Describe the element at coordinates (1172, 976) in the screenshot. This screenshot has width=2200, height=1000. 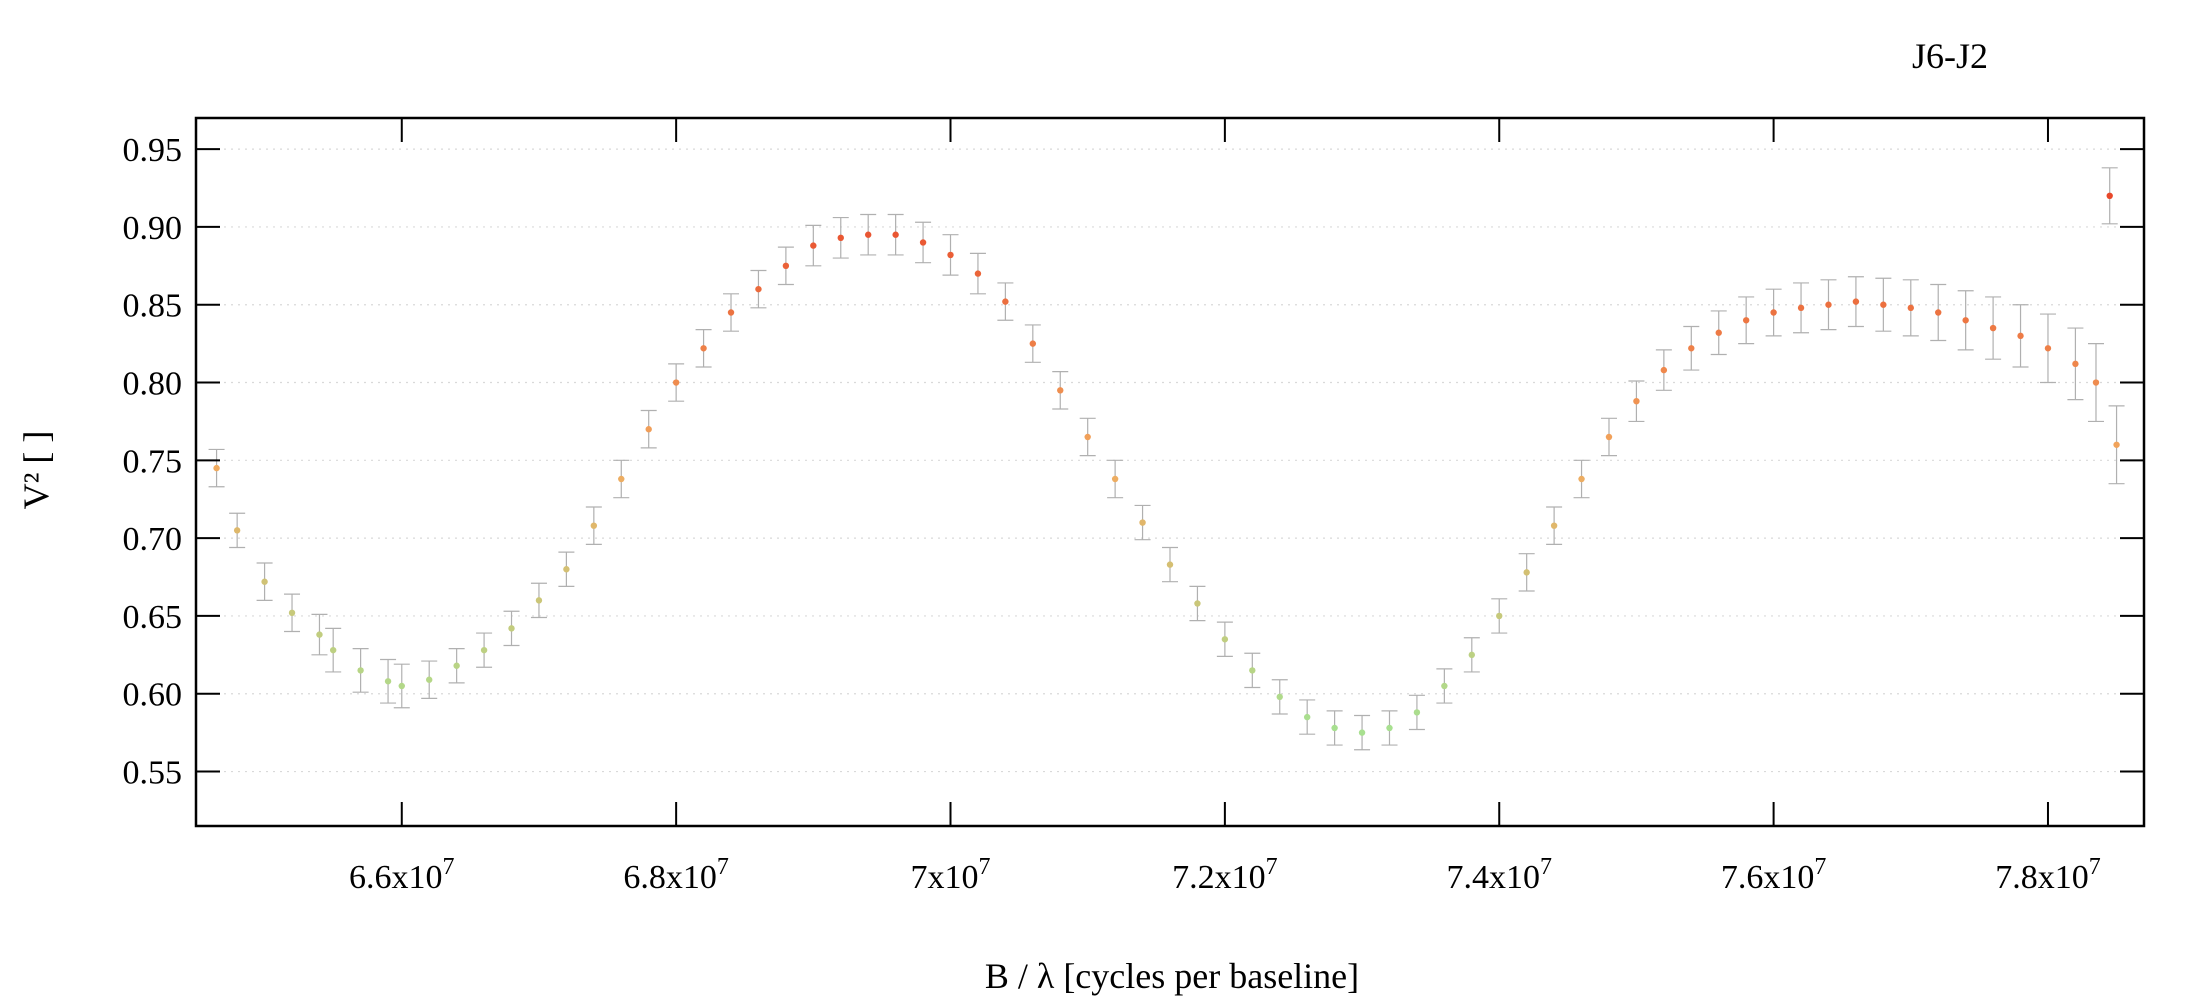
I see `x-axis-title: B / λ [cycles per baseline]` at that location.